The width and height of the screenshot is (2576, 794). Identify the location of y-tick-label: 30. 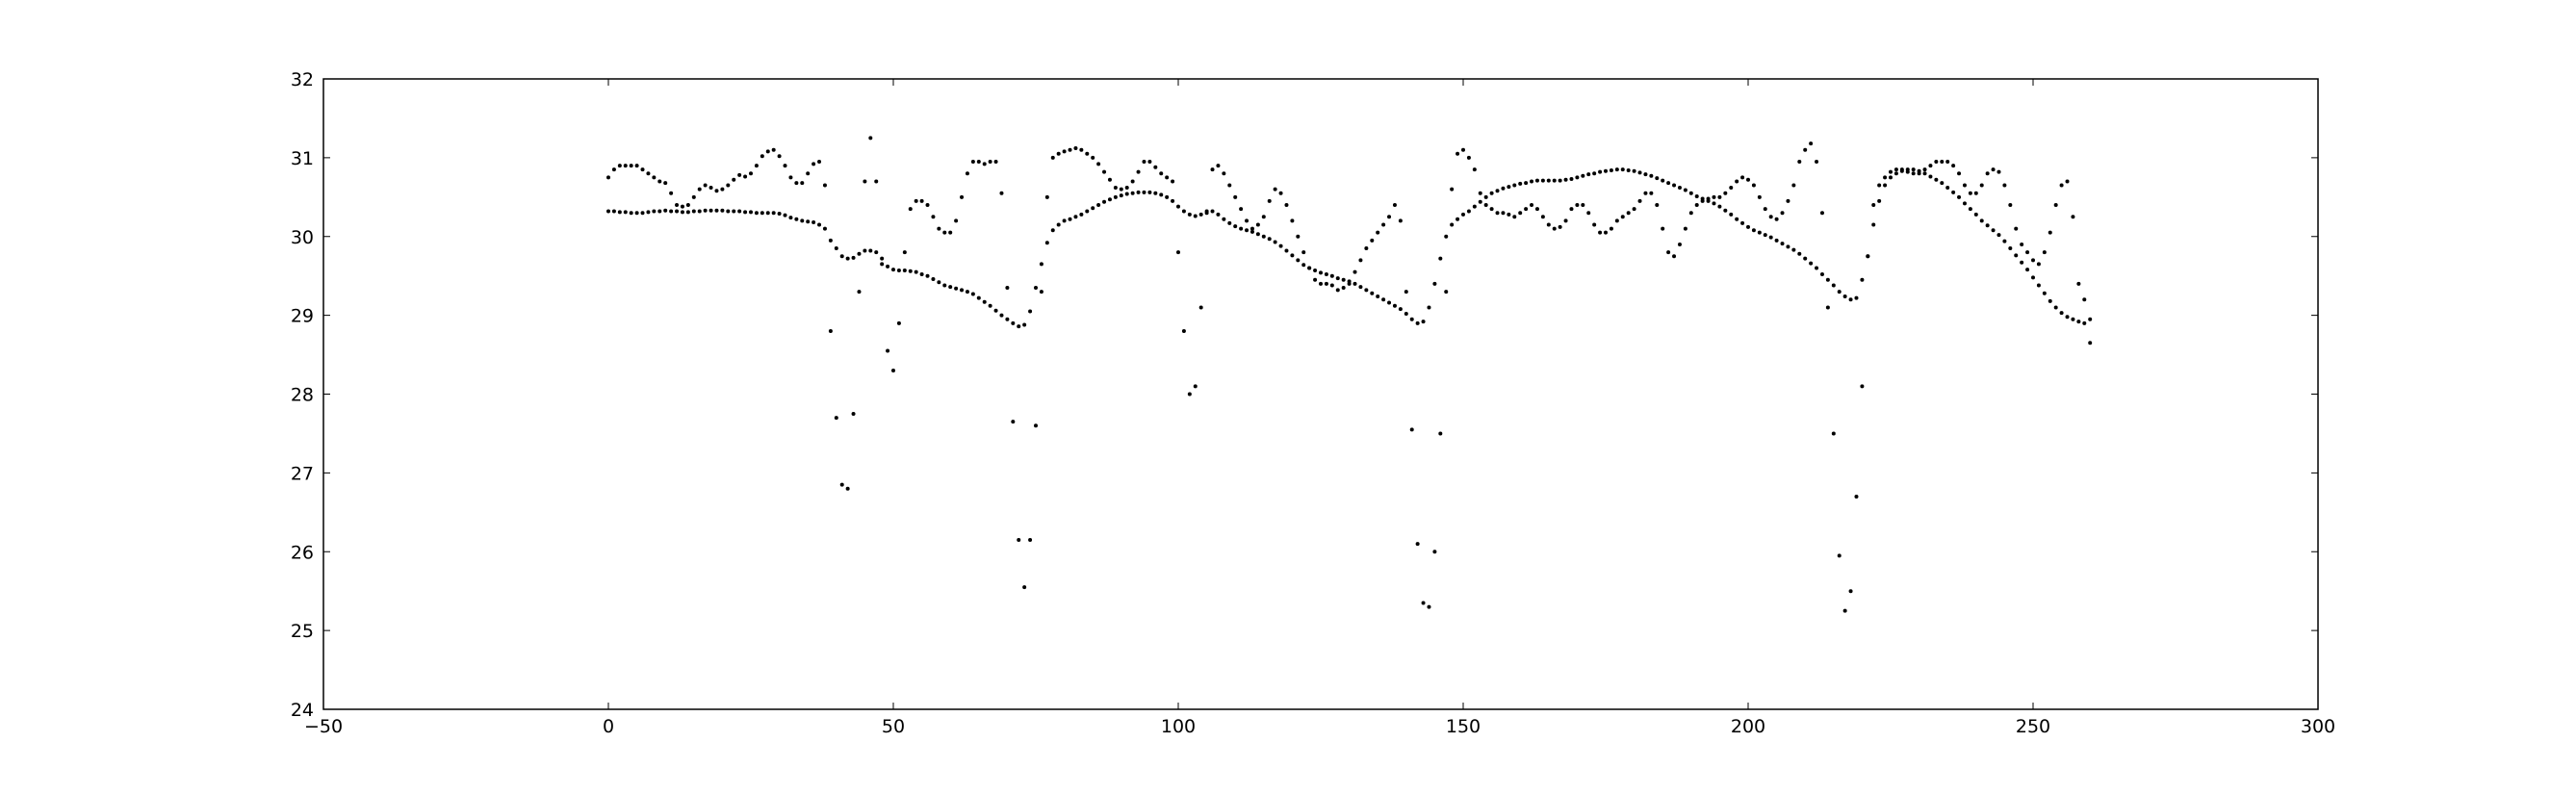
(303, 237).